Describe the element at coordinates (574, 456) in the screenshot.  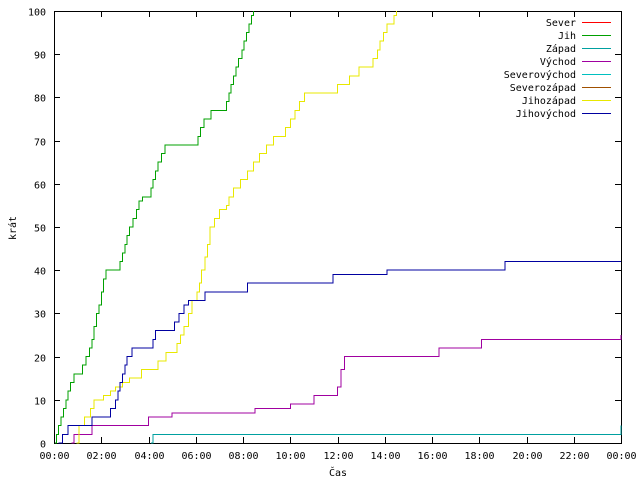
I see `x-tick-label: 22:00` at that location.